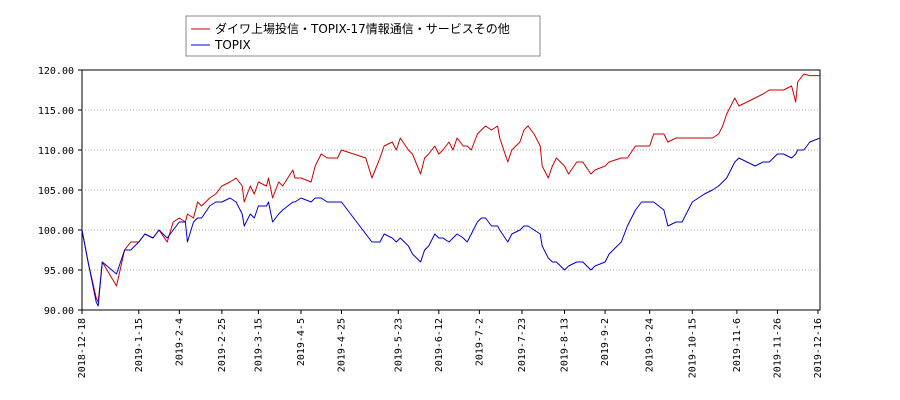  Describe the element at coordinates (777, 348) in the screenshot. I see `x-tick-label: 2019-11-26` at that location.